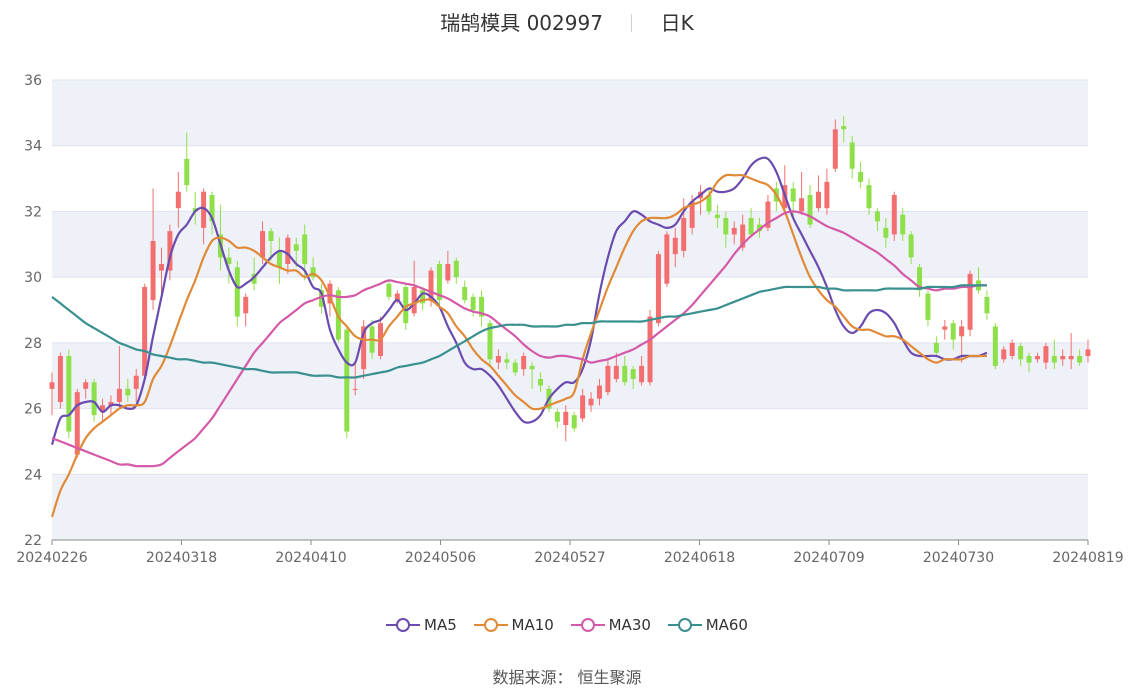 The image size is (1134, 689). I want to click on period-label: 日K, so click(677, 22).